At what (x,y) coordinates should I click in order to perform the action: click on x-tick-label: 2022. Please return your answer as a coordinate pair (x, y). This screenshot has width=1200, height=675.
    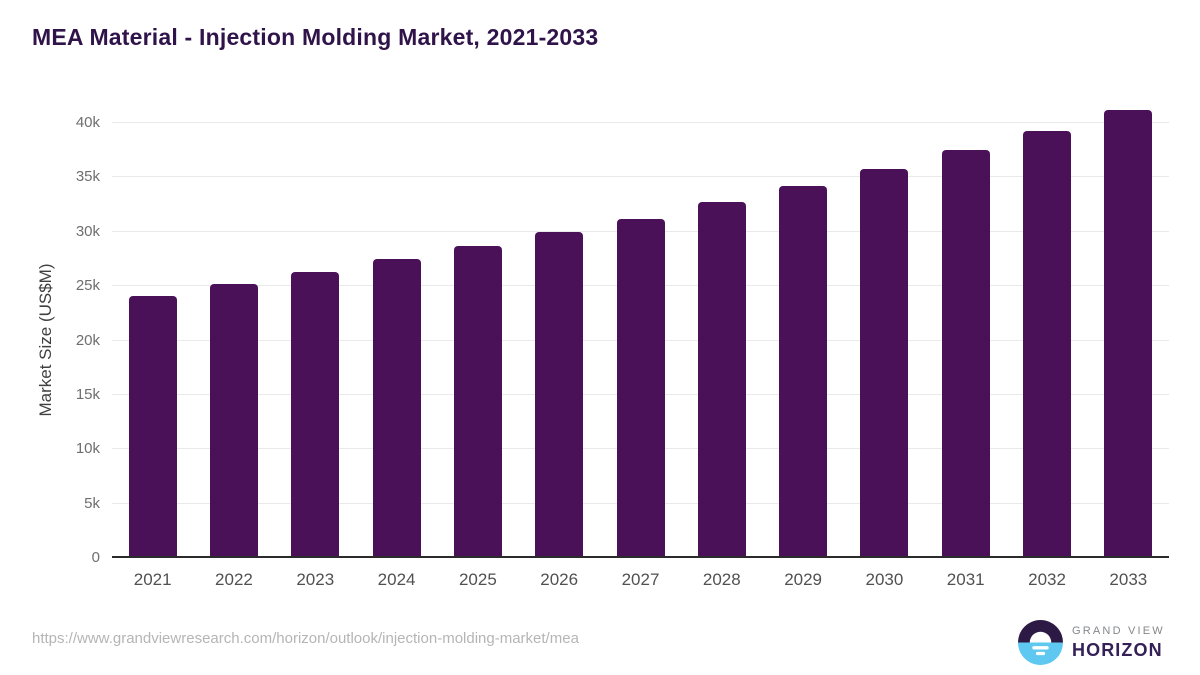
    Looking at the image, I should click on (234, 579).